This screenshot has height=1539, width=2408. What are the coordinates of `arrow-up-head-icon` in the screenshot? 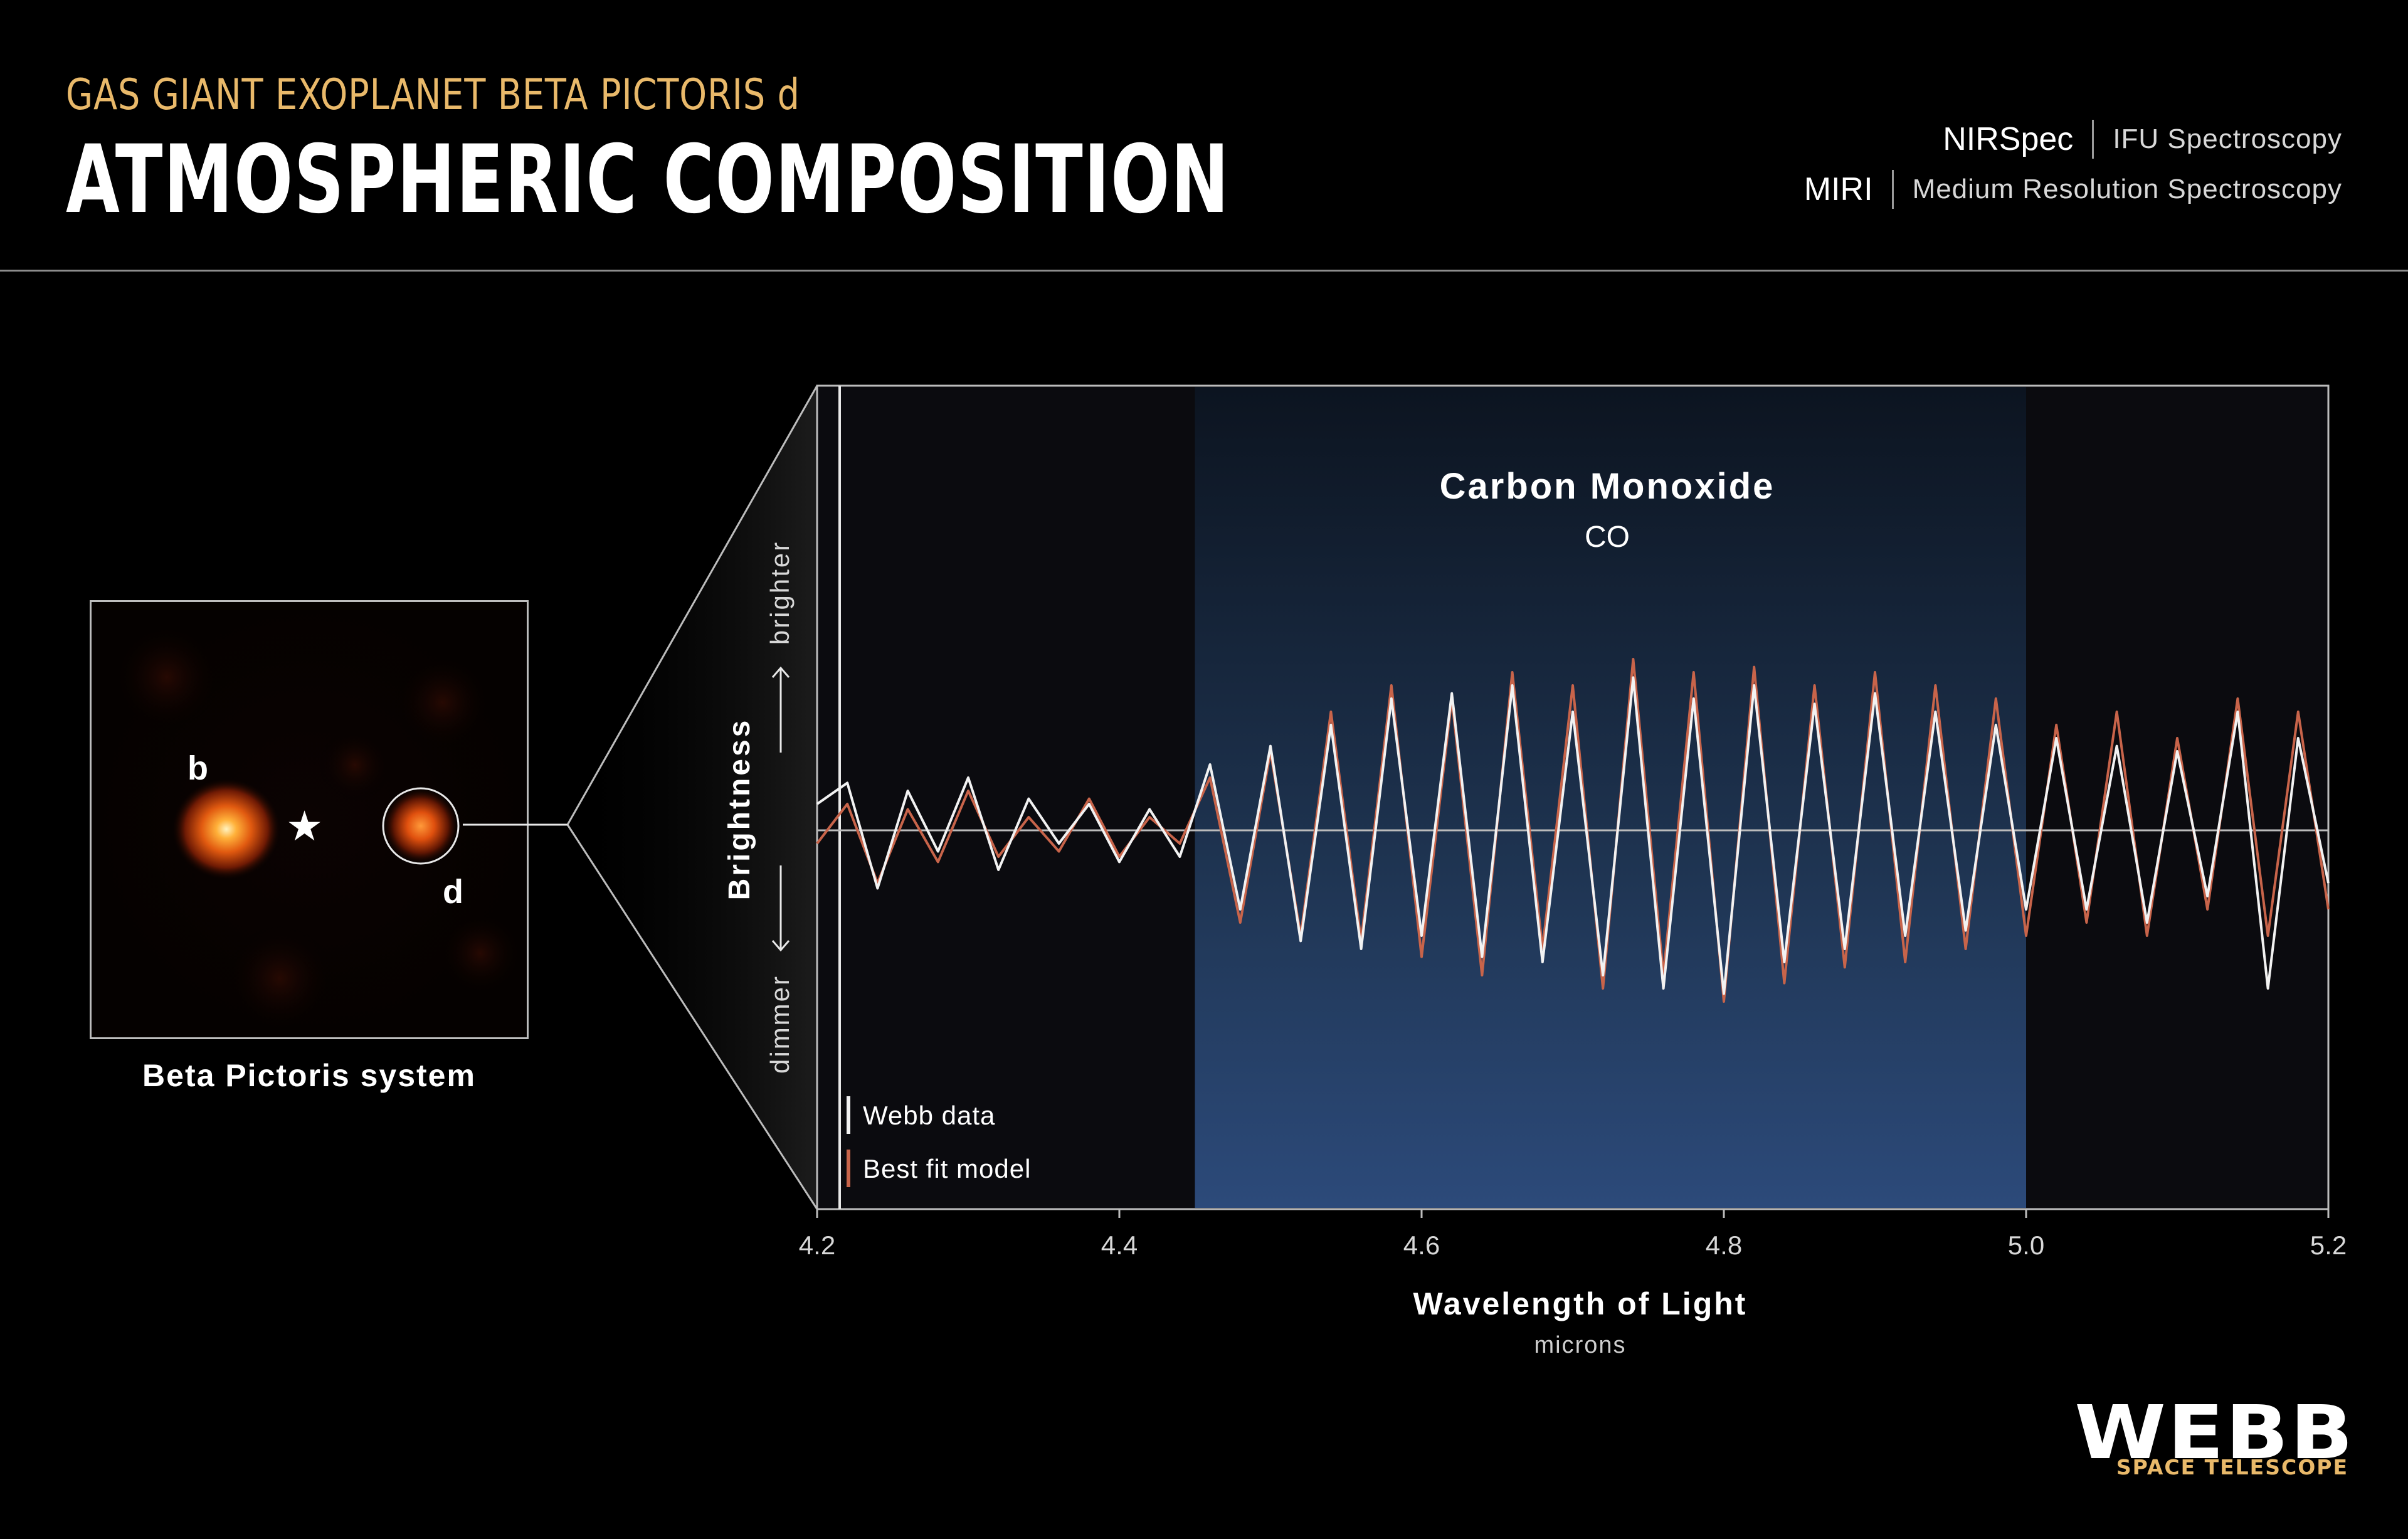 It's located at (780, 672).